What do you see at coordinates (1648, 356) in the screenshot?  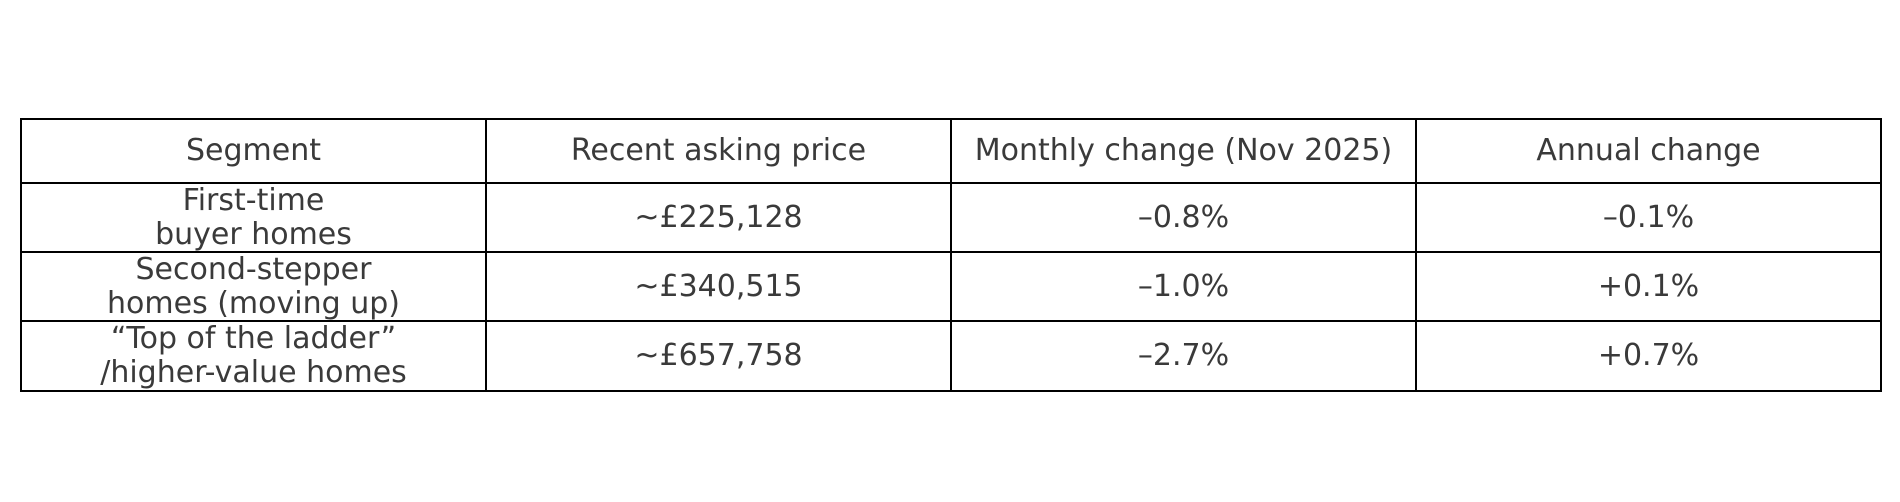 I see `annual-change-cell: +0.7%` at bounding box center [1648, 356].